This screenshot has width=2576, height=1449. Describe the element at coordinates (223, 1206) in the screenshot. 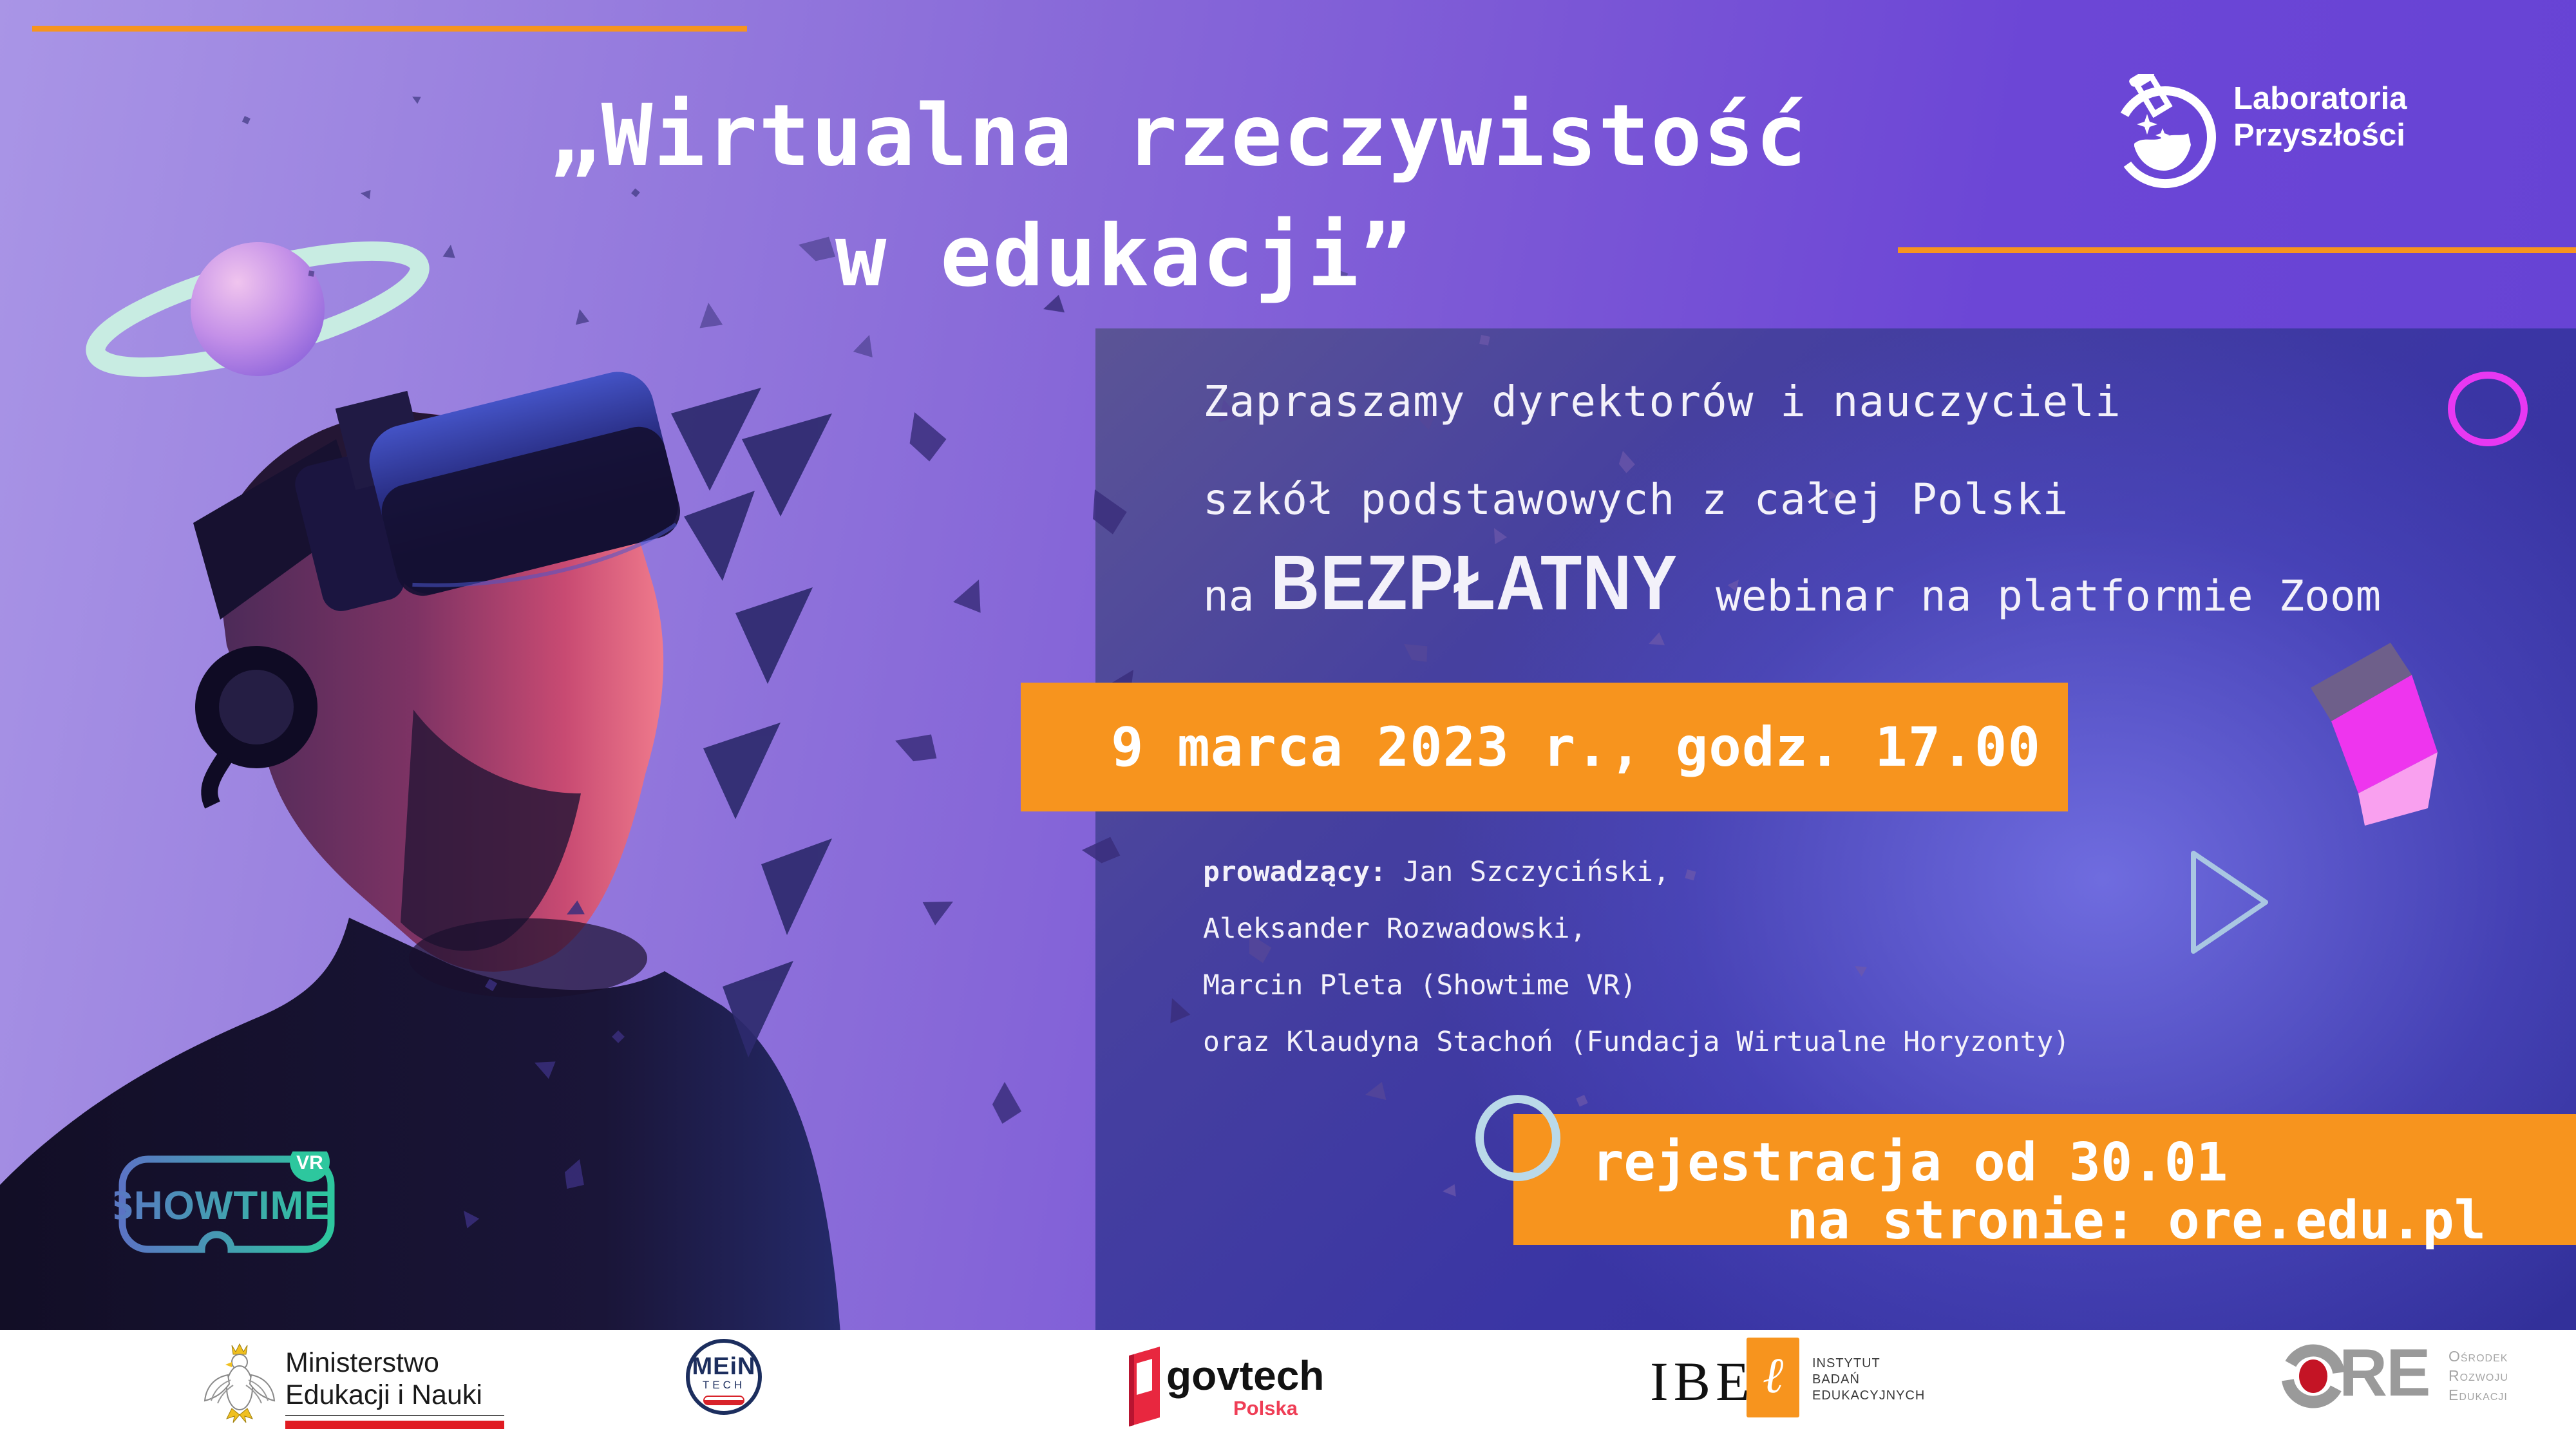

I see `showtime-label: SHOWTIME` at that location.